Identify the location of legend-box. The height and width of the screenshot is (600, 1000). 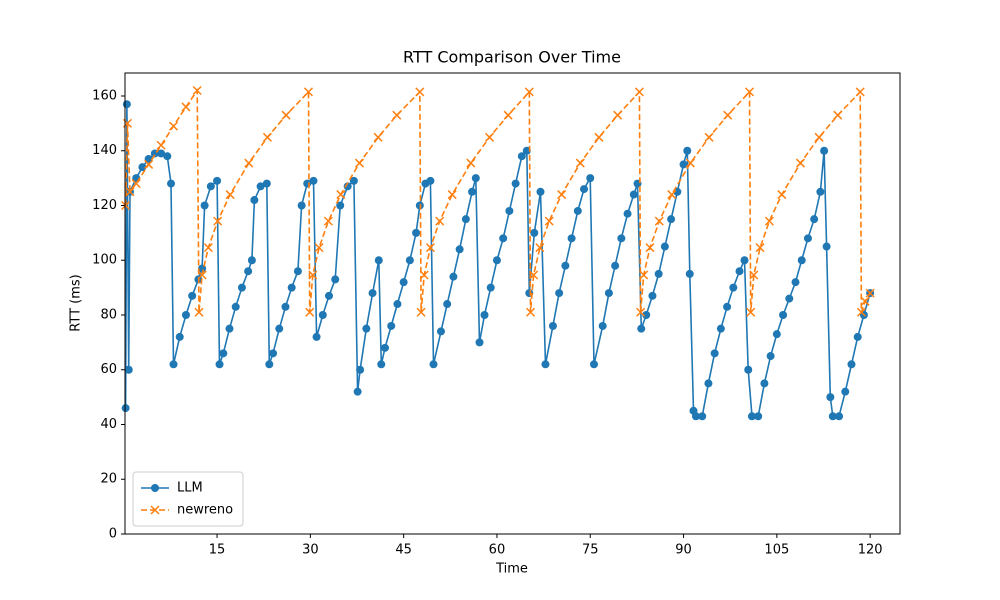
(188, 499).